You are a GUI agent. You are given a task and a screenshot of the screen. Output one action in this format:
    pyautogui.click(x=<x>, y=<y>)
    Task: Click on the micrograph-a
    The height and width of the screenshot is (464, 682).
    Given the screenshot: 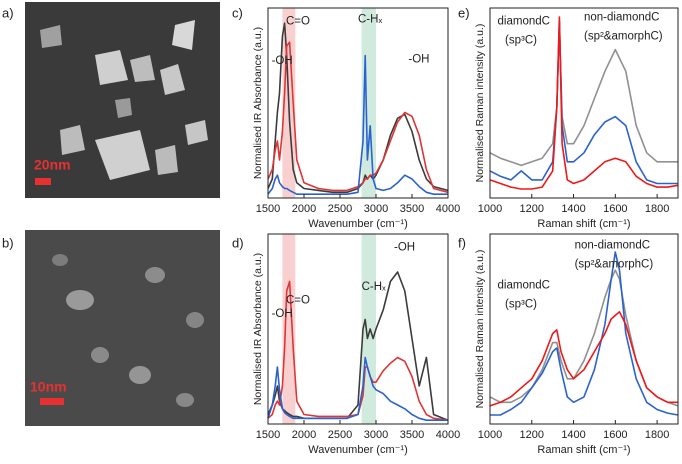 What is the action you would take?
    pyautogui.click(x=122, y=100)
    